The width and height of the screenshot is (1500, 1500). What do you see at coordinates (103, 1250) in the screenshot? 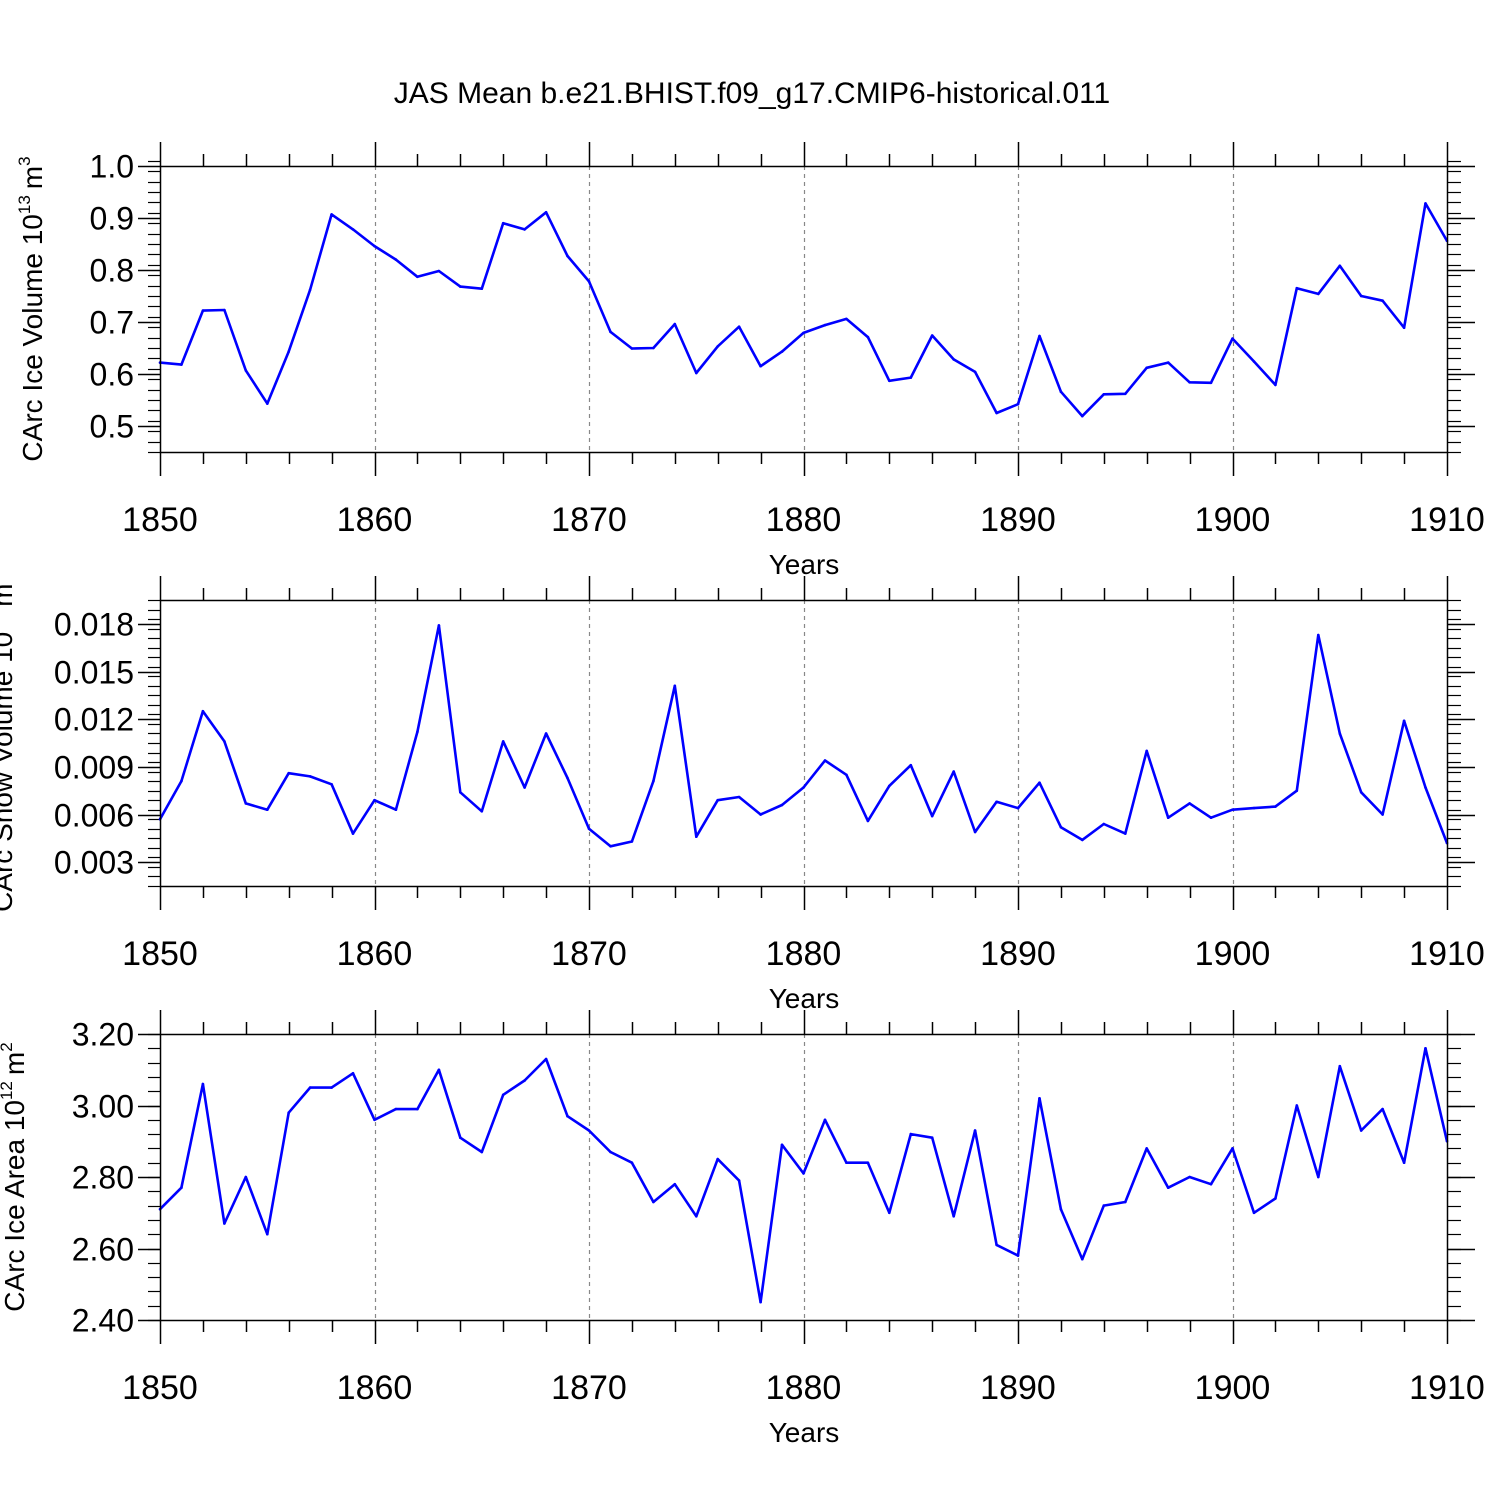
I see `y-tick-label: 2.60` at bounding box center [103, 1250].